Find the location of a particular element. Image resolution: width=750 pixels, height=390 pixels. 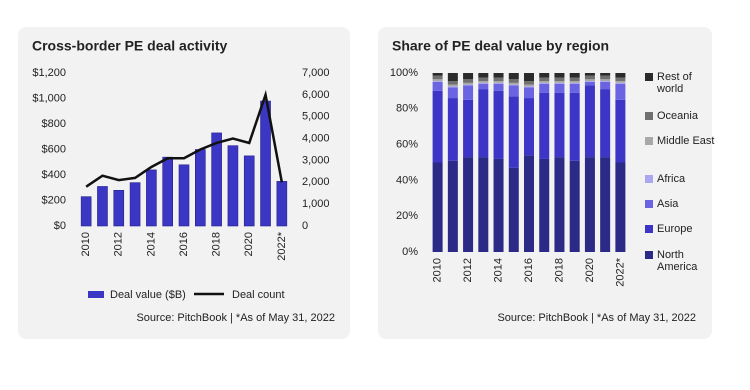

y2-tick-label: 3,000 is located at coordinates (316, 160).